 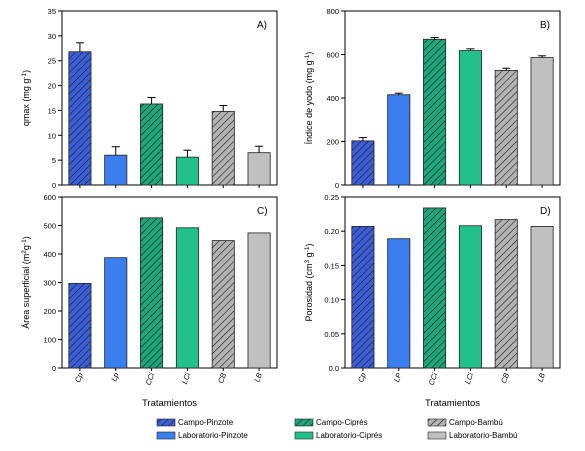 I want to click on y-tick-label: 0.20, so click(x=331, y=231).